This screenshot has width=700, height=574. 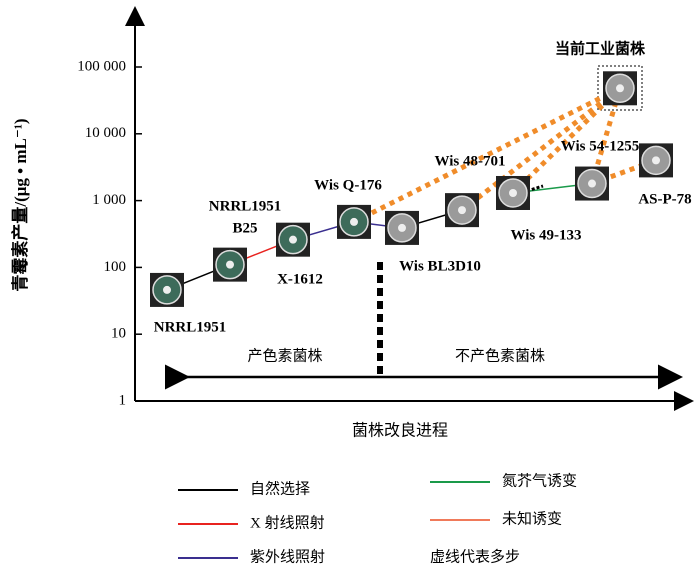 I want to click on region-label: 产色素菌株, so click(x=284, y=355).